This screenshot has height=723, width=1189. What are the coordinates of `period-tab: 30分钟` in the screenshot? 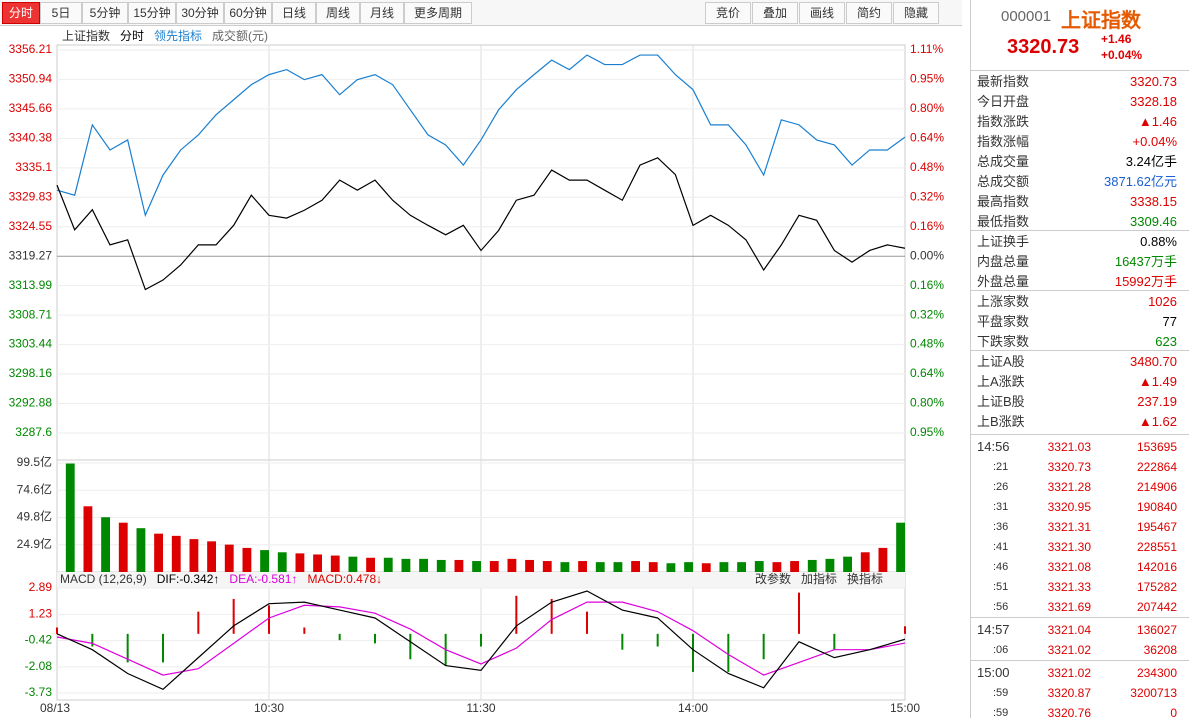 It's located at (200, 13).